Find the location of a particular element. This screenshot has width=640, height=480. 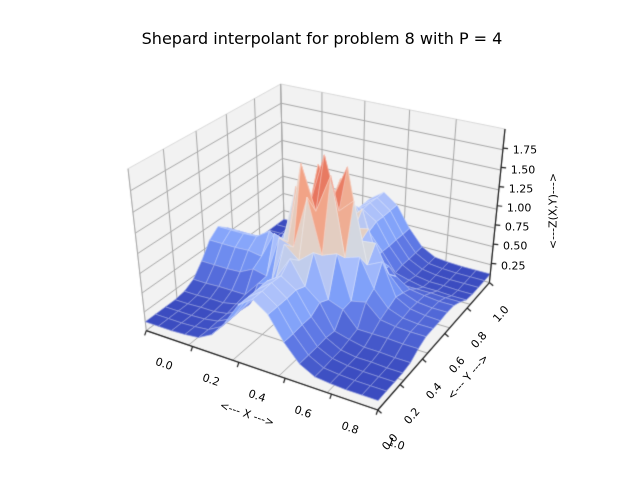

z-tick-label: 1.50 is located at coordinates (523, 170).